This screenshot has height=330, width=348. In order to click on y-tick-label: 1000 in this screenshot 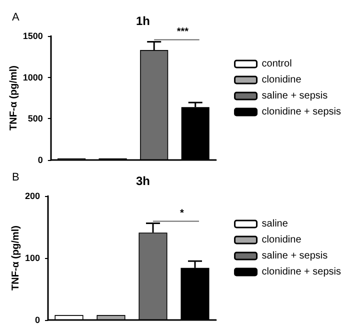, I will do `click(32, 77)`.